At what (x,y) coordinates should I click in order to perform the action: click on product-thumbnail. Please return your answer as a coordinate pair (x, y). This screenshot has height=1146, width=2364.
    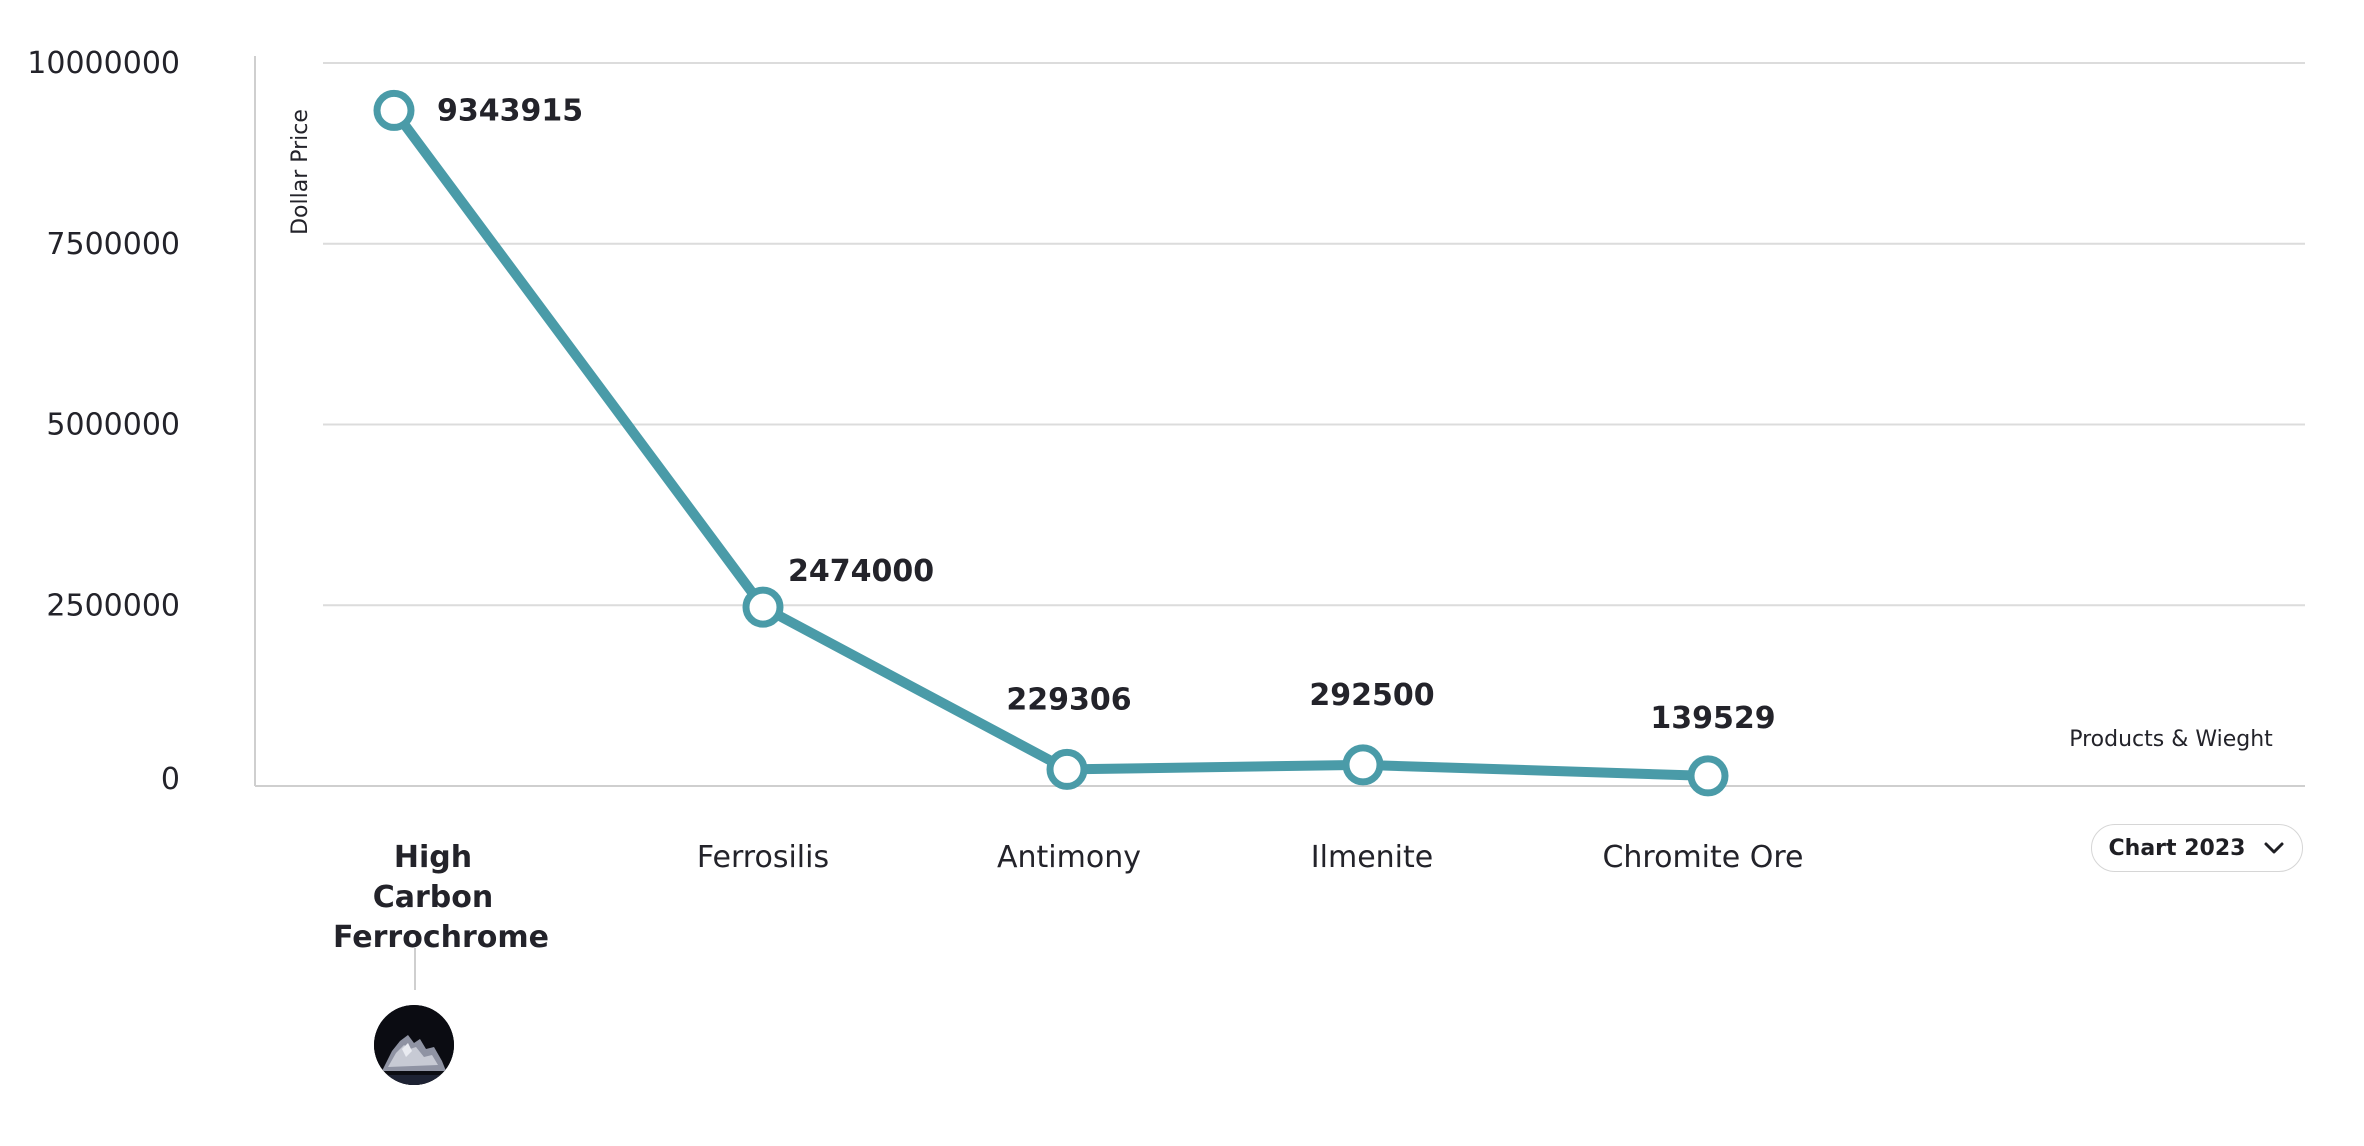
    Looking at the image, I should click on (414, 1045).